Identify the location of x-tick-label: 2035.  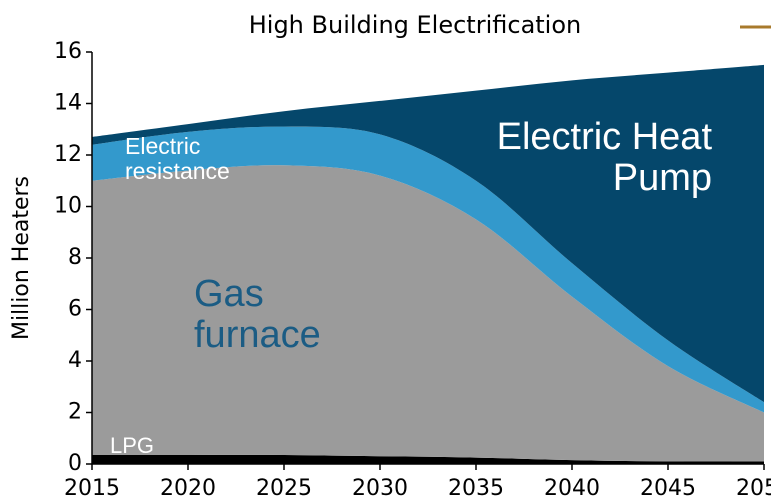
(476, 488).